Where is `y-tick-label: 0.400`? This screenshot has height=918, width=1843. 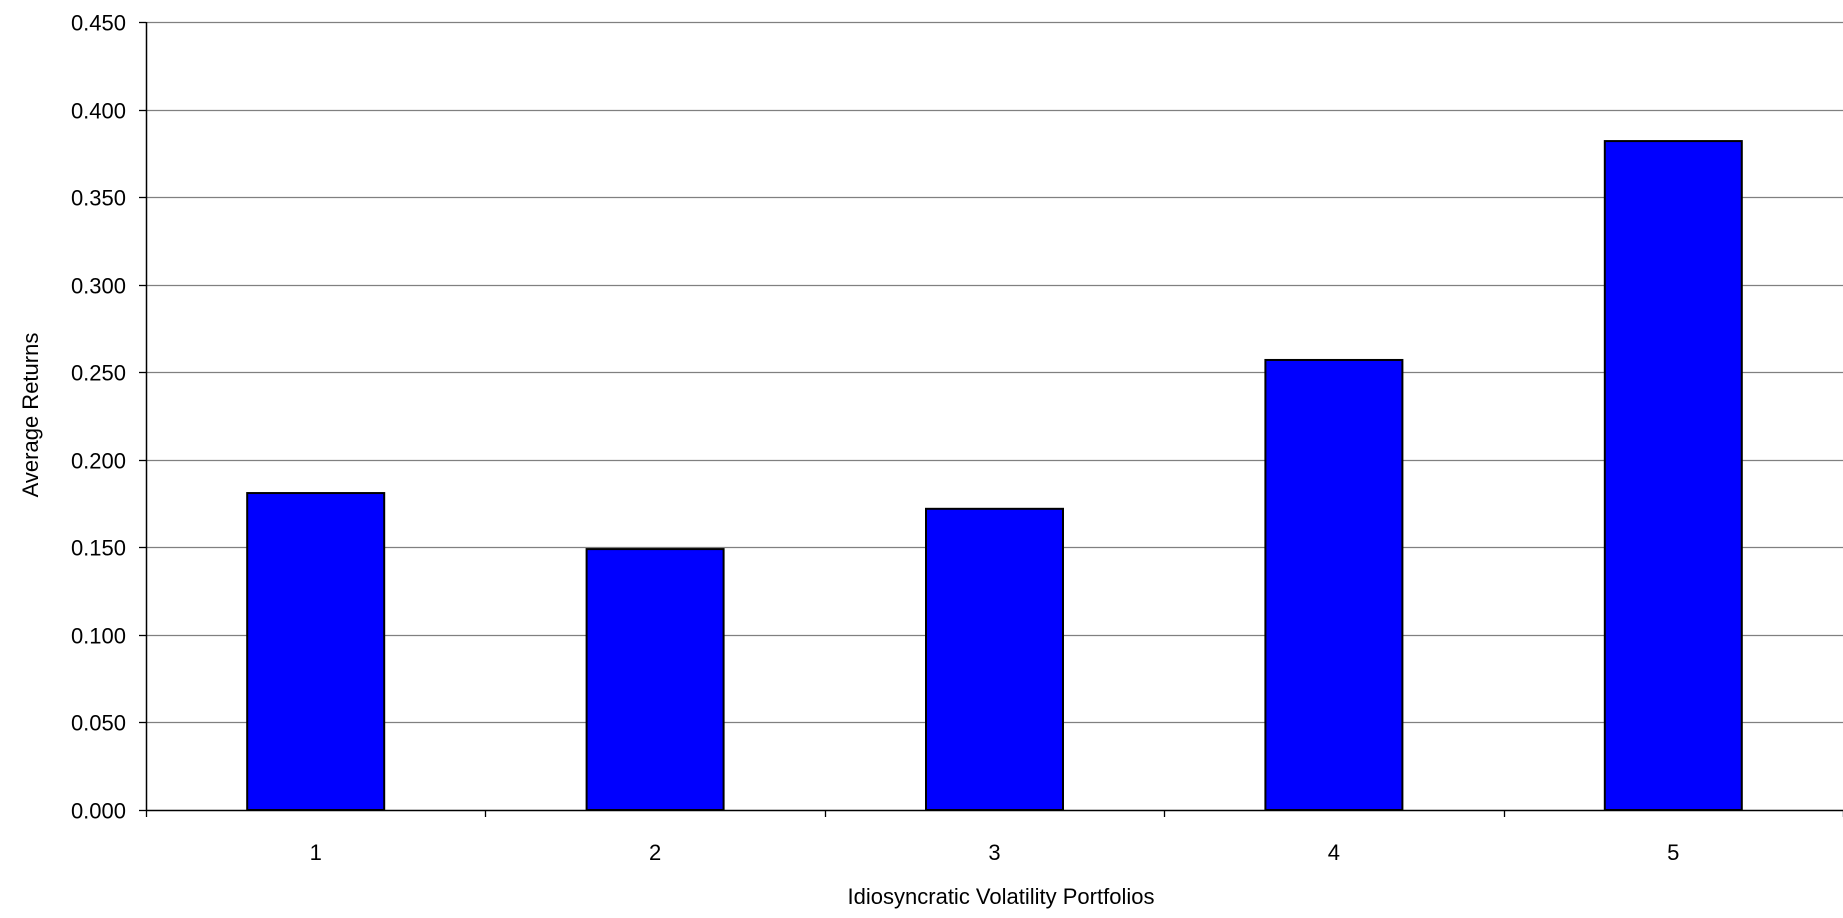 y-tick-label: 0.400 is located at coordinates (98, 111).